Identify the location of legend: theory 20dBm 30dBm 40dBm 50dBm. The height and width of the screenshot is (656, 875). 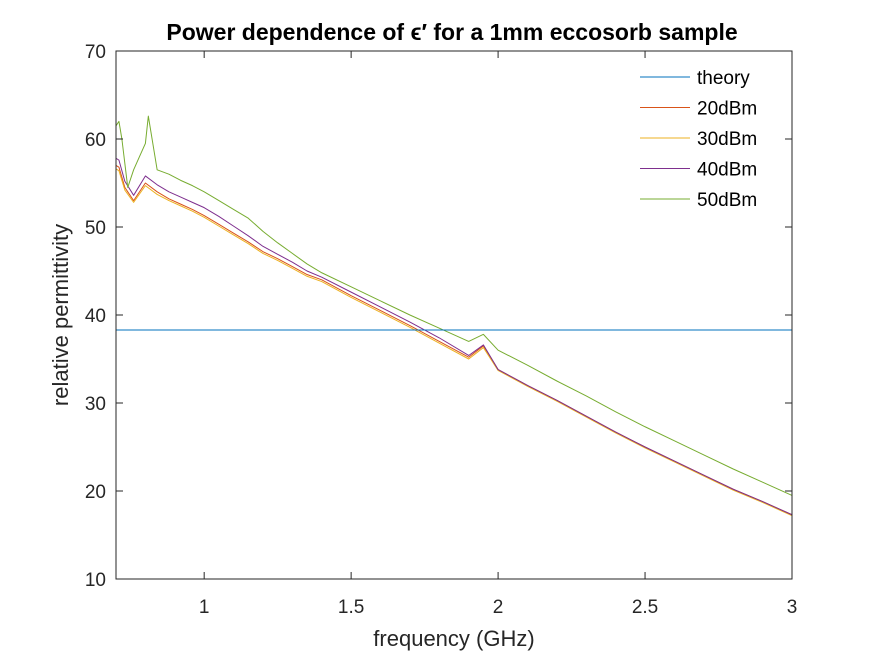
(698, 139).